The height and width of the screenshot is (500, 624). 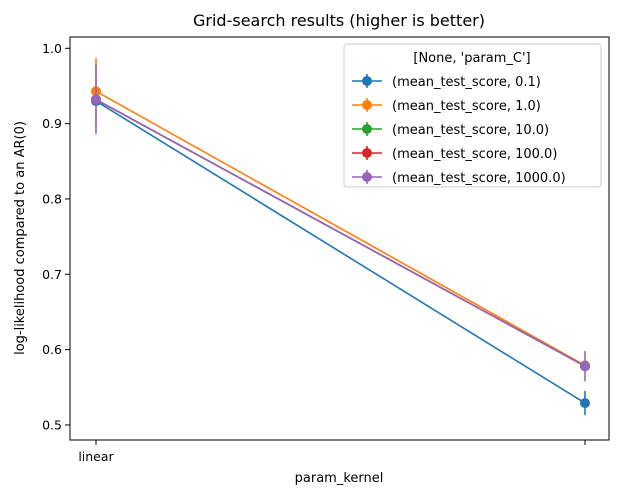 I want to click on y-axis-label: log-likelihood compared to an AR(0), so click(x=20, y=238).